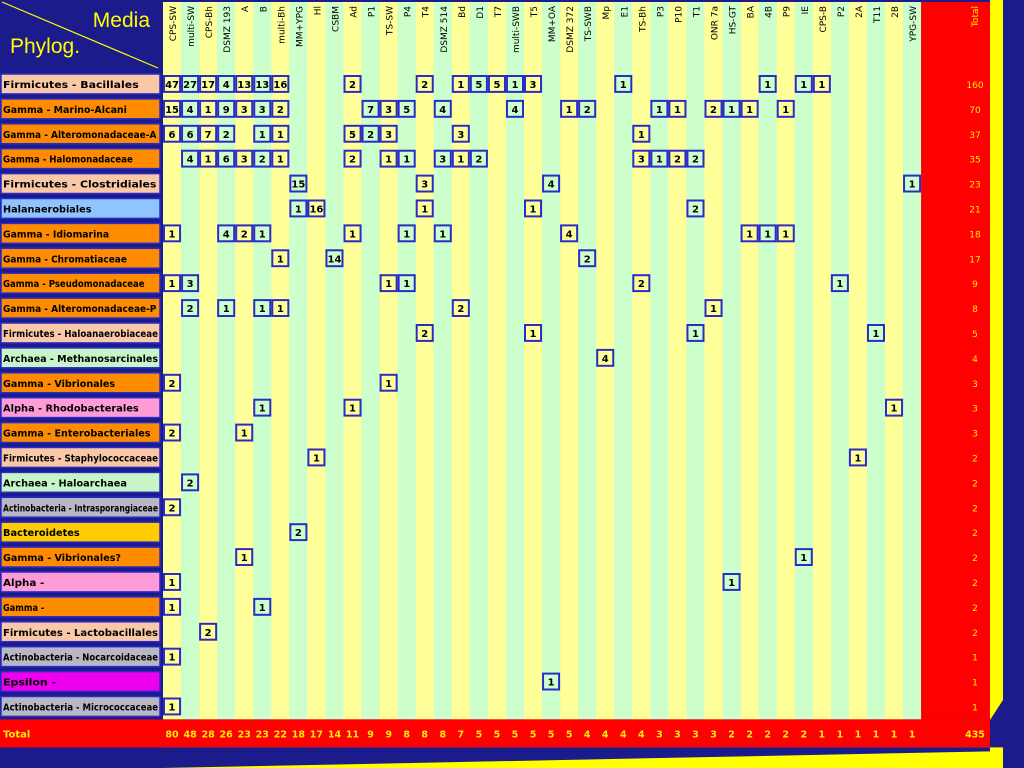  What do you see at coordinates (427, 12) in the screenshot?
I see `column-header: T4` at bounding box center [427, 12].